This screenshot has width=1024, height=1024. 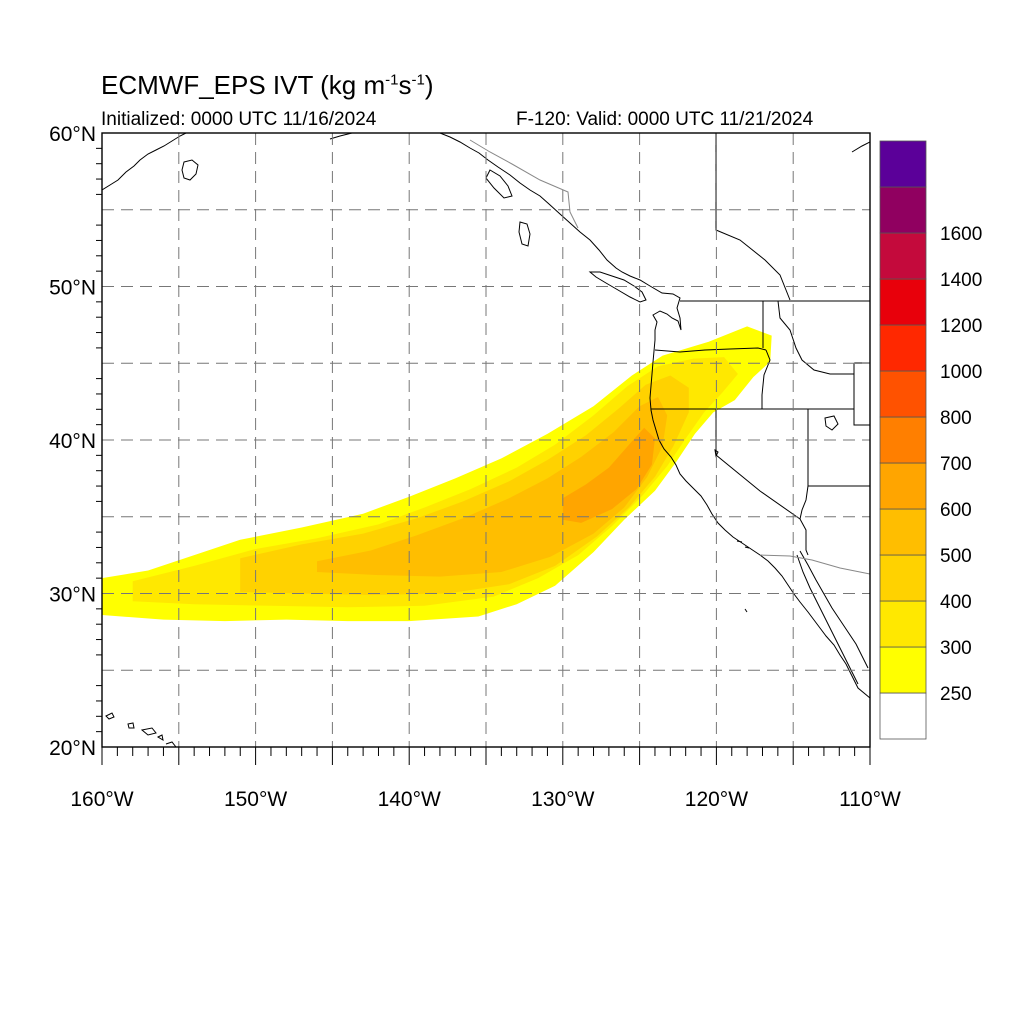 What do you see at coordinates (72, 134) in the screenshot?
I see `lat-tick-label: 60°N` at bounding box center [72, 134].